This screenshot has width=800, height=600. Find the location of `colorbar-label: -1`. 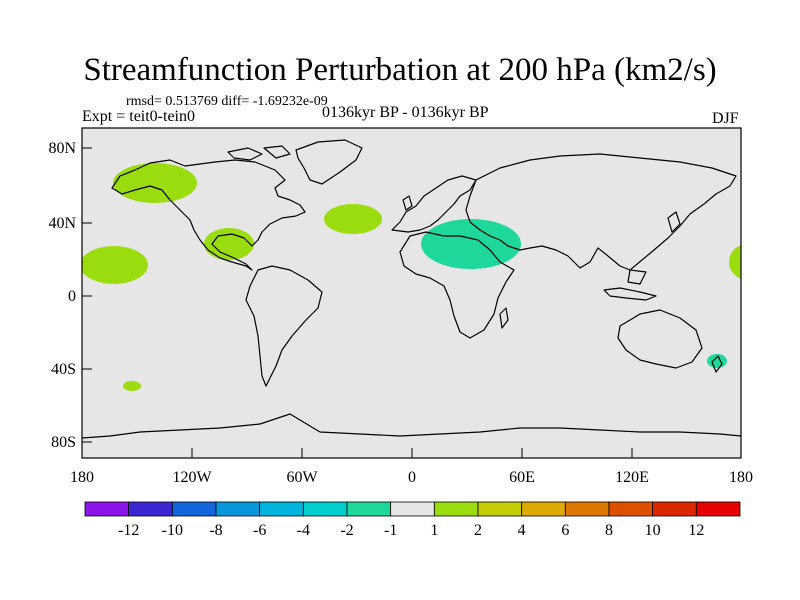

colorbar-label: -1 is located at coordinates (390, 530).